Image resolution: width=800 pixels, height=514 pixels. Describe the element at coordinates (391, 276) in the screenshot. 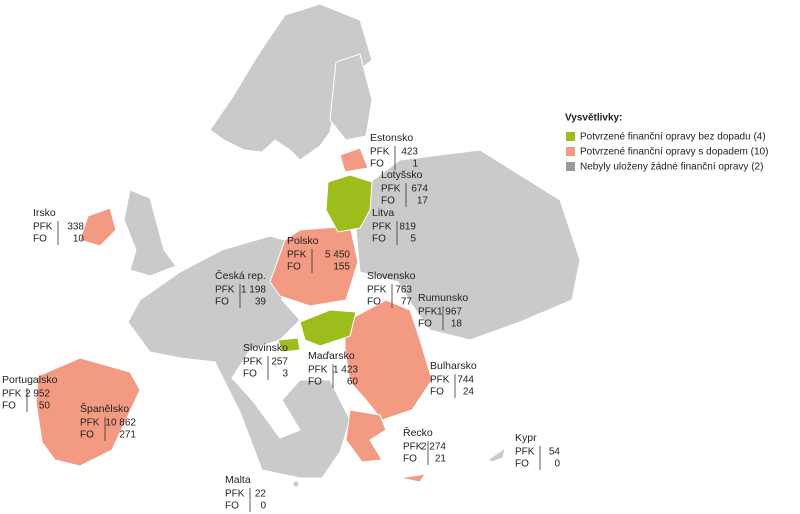

I see `country-name: Slovensko` at that location.